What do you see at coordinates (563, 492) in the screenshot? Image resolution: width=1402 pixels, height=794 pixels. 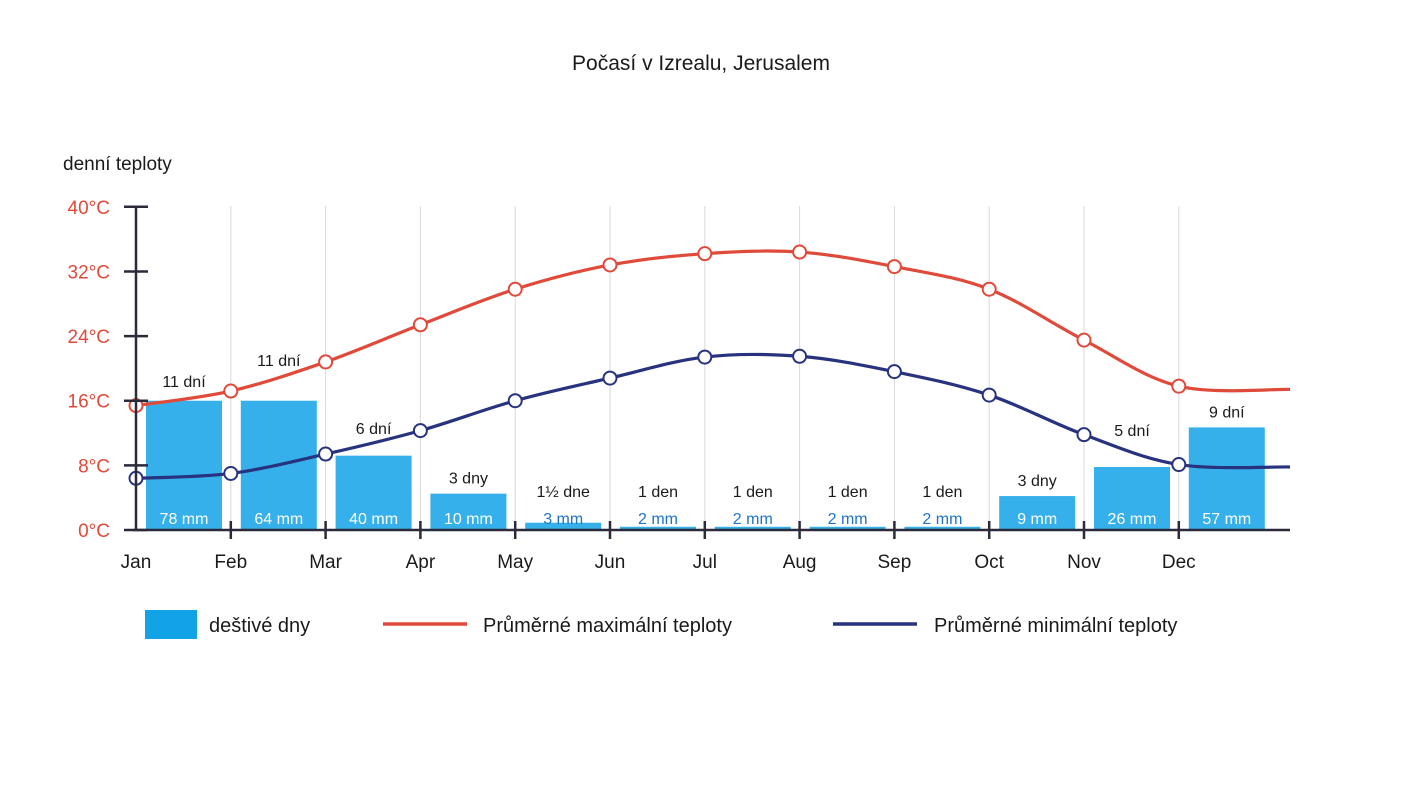 I see `rainy-days-label: 1½ dne` at bounding box center [563, 492].